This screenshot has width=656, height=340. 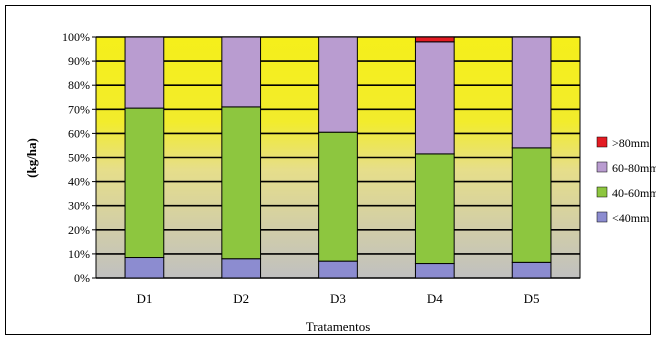 What do you see at coordinates (76, 37) in the screenshot?
I see `y-tick-label: 100%` at bounding box center [76, 37].